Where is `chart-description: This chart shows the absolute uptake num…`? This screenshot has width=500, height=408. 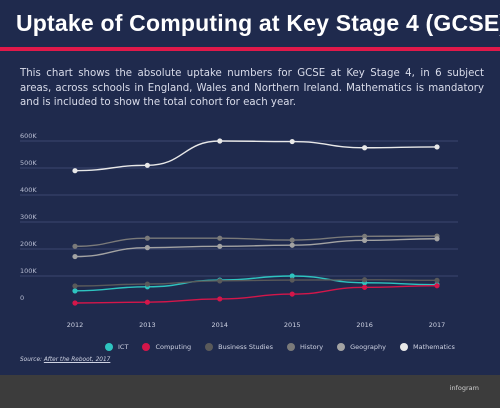
chart-description: This chart shows the absolute uptake num… is located at coordinates (252, 88).